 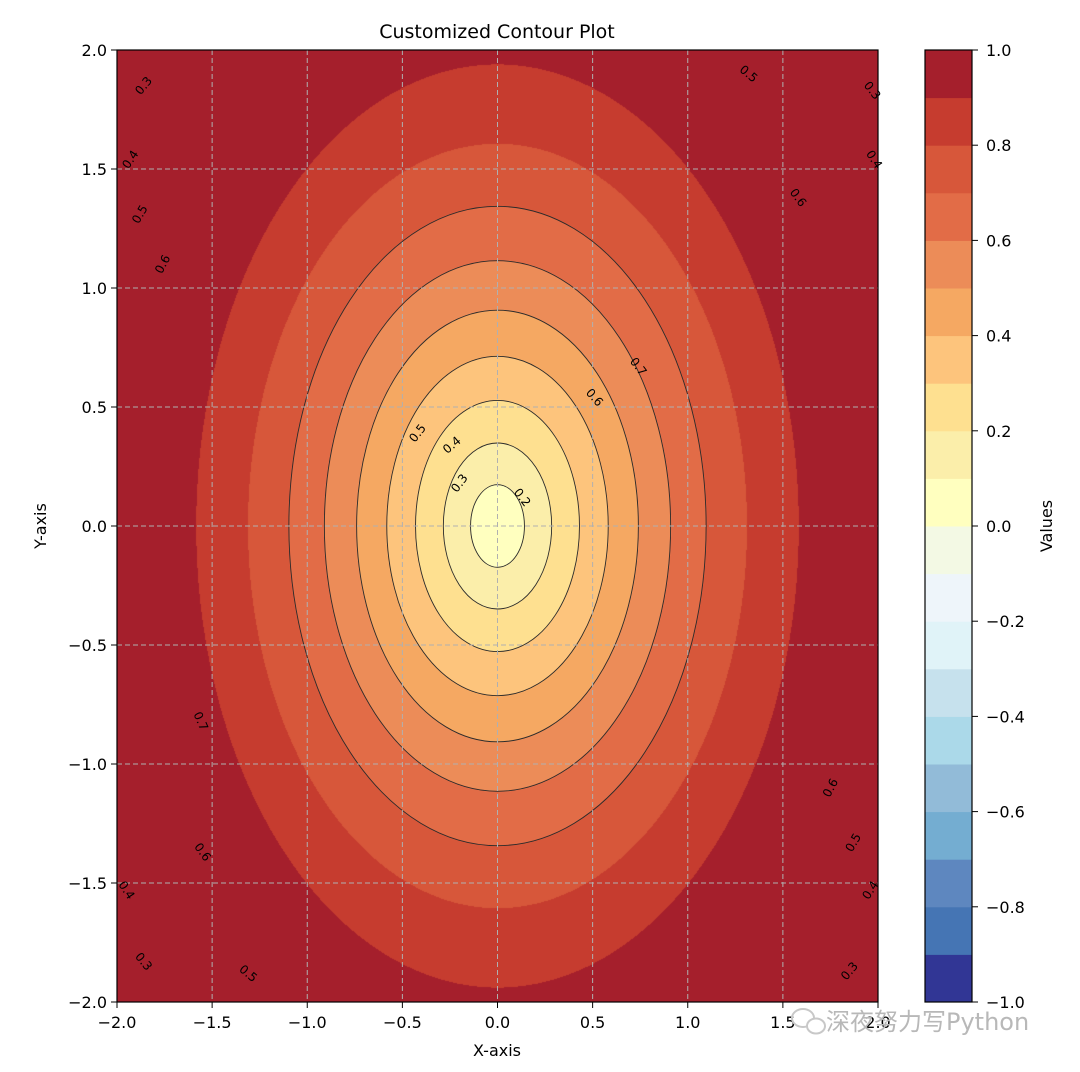 What do you see at coordinates (998, 431) in the screenshot?
I see `colorbar-tick-label: 0.2` at bounding box center [998, 431].